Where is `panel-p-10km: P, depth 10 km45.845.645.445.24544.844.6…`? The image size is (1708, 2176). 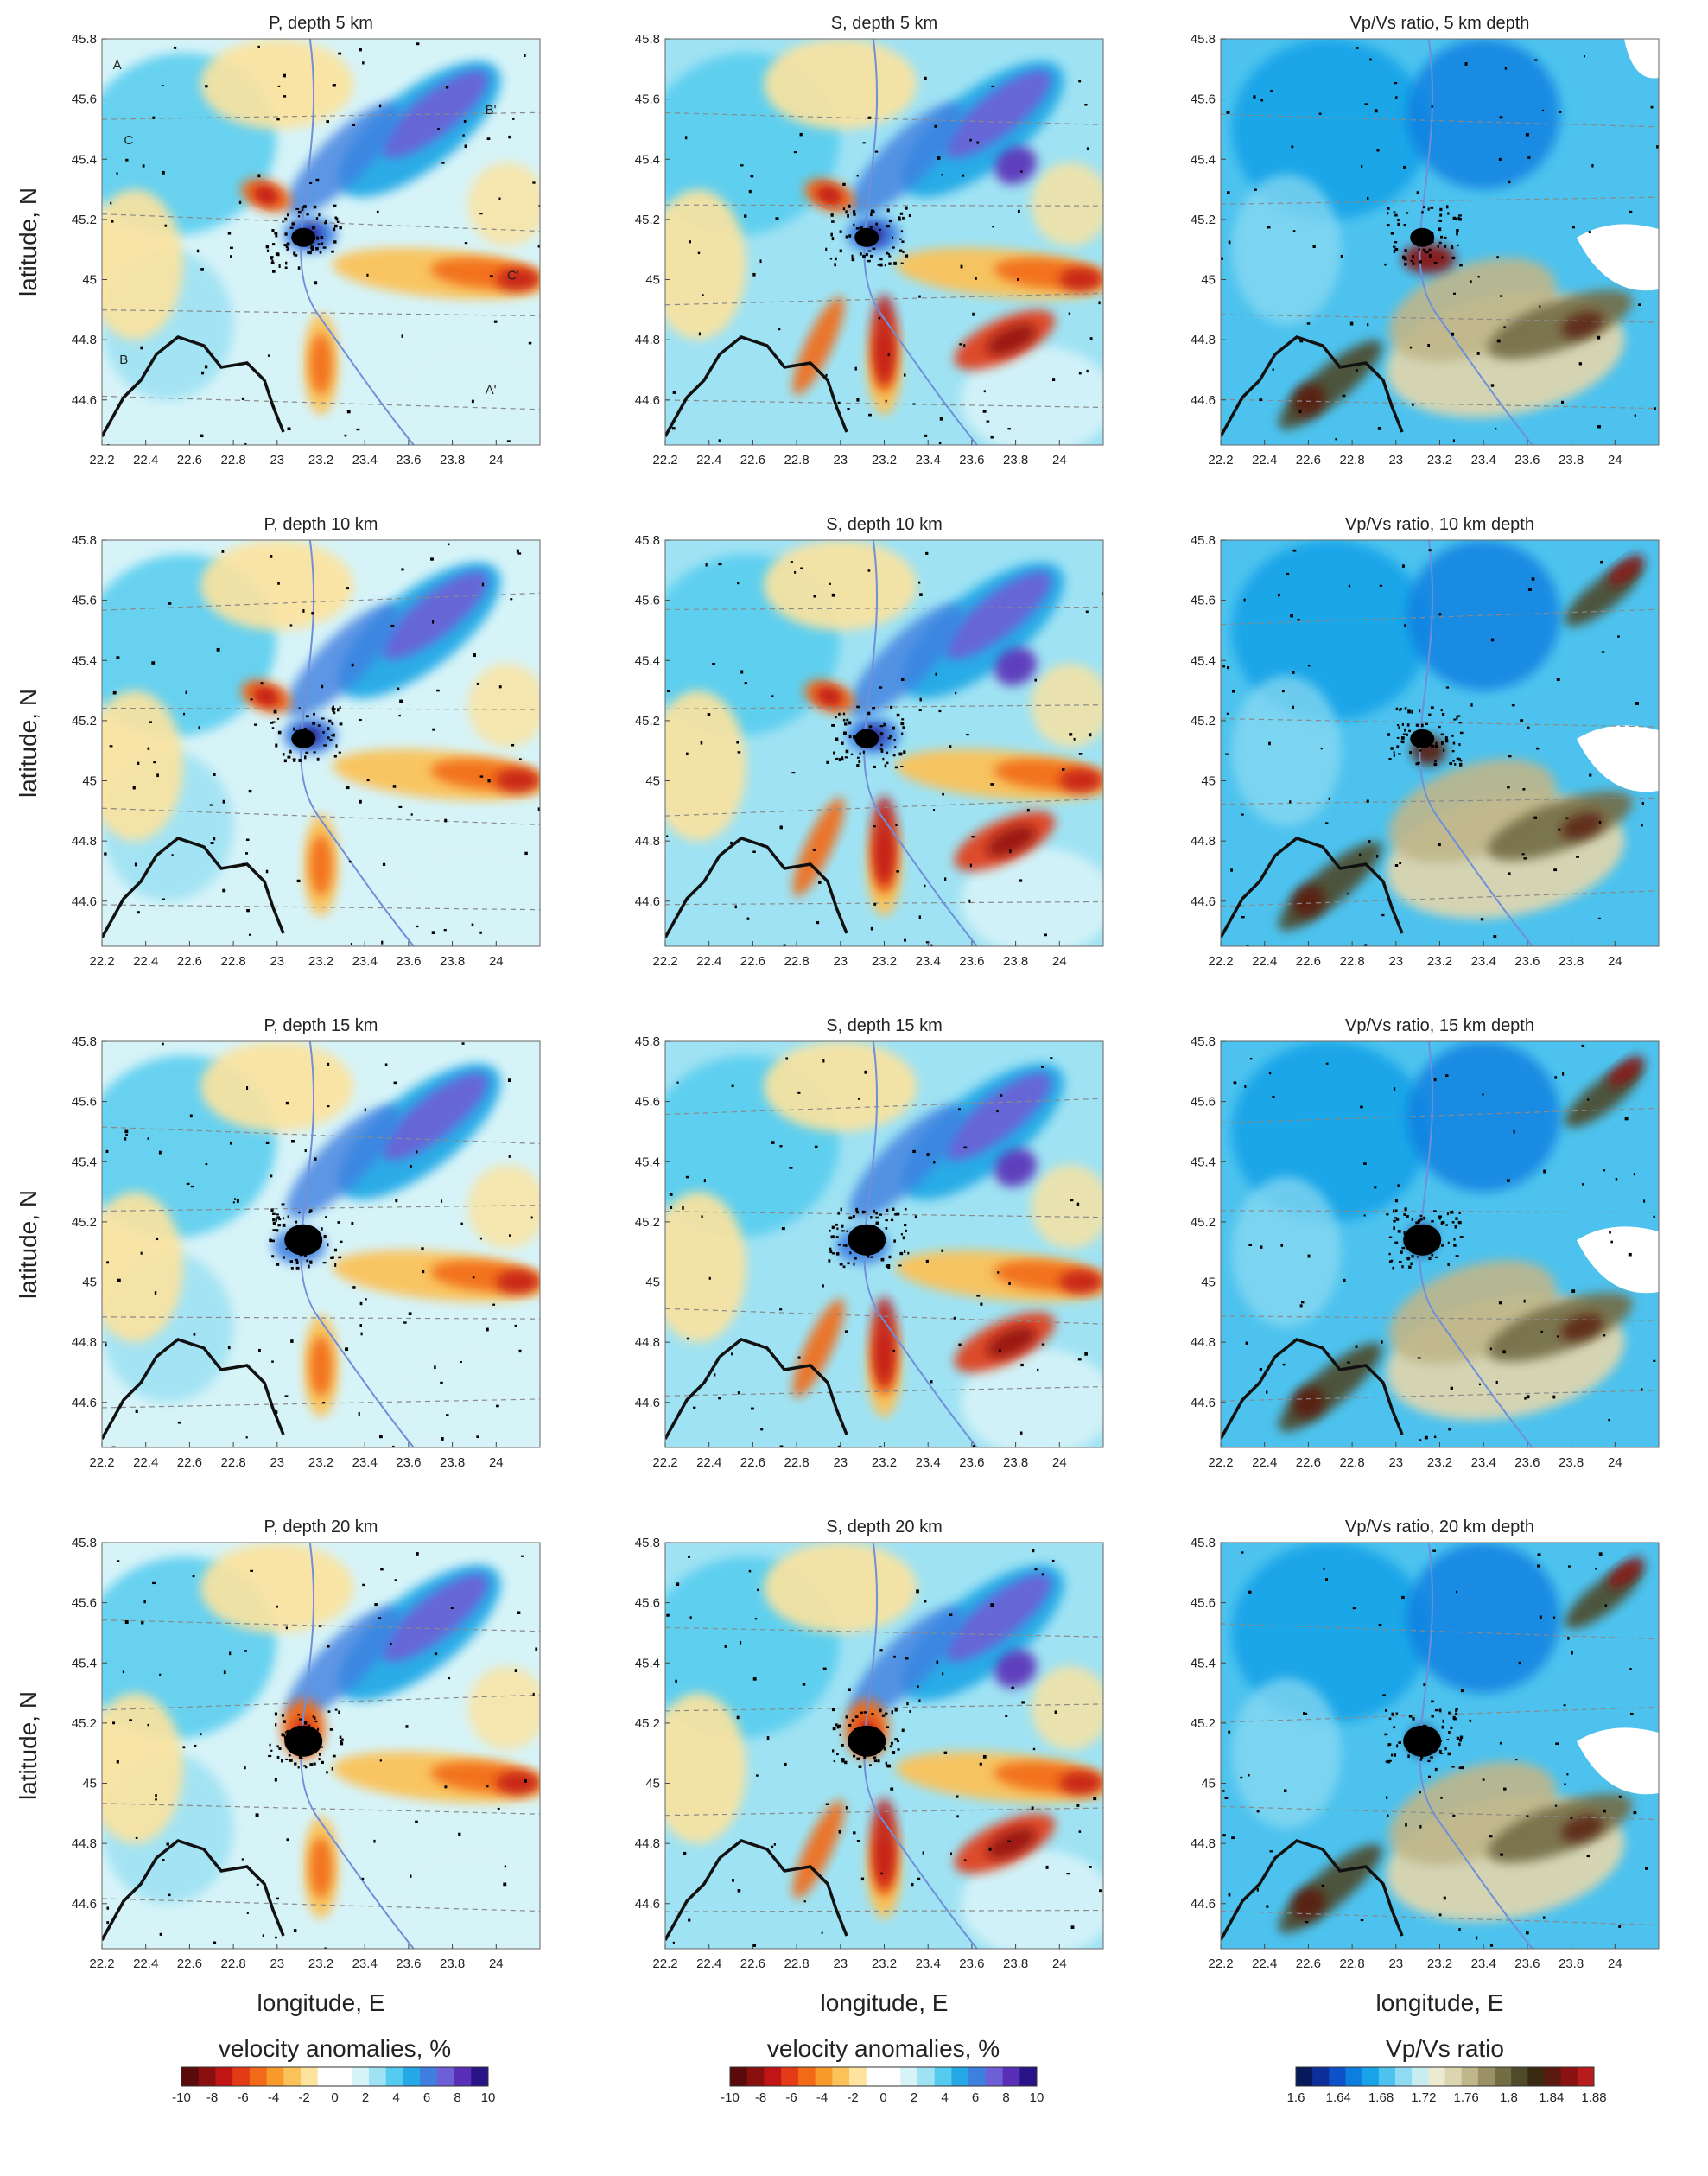
panel-p-10km: P, depth 10 km45.845.645.445.24544.844.6… is located at coordinates (306, 742).